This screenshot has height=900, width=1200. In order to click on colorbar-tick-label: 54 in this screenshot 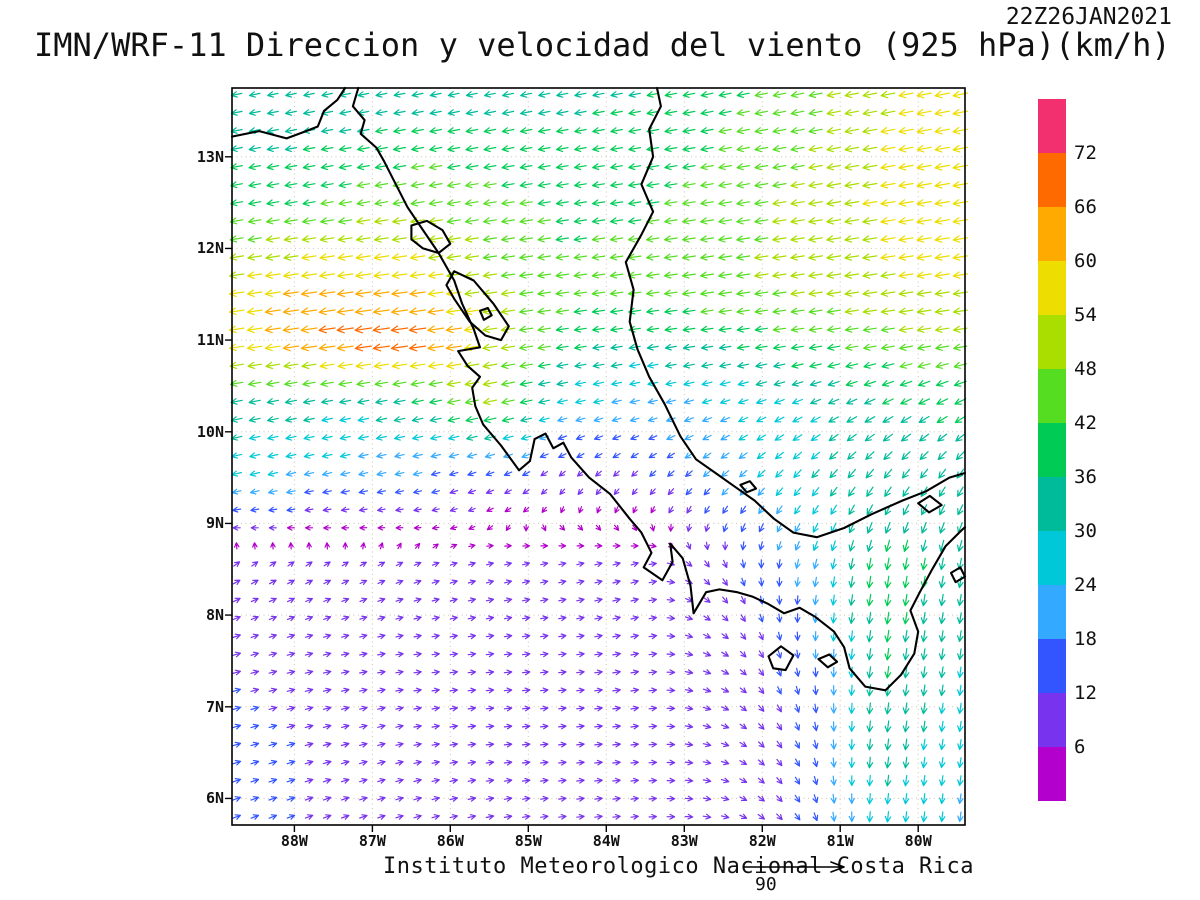, I will do `click(1085, 315)`.